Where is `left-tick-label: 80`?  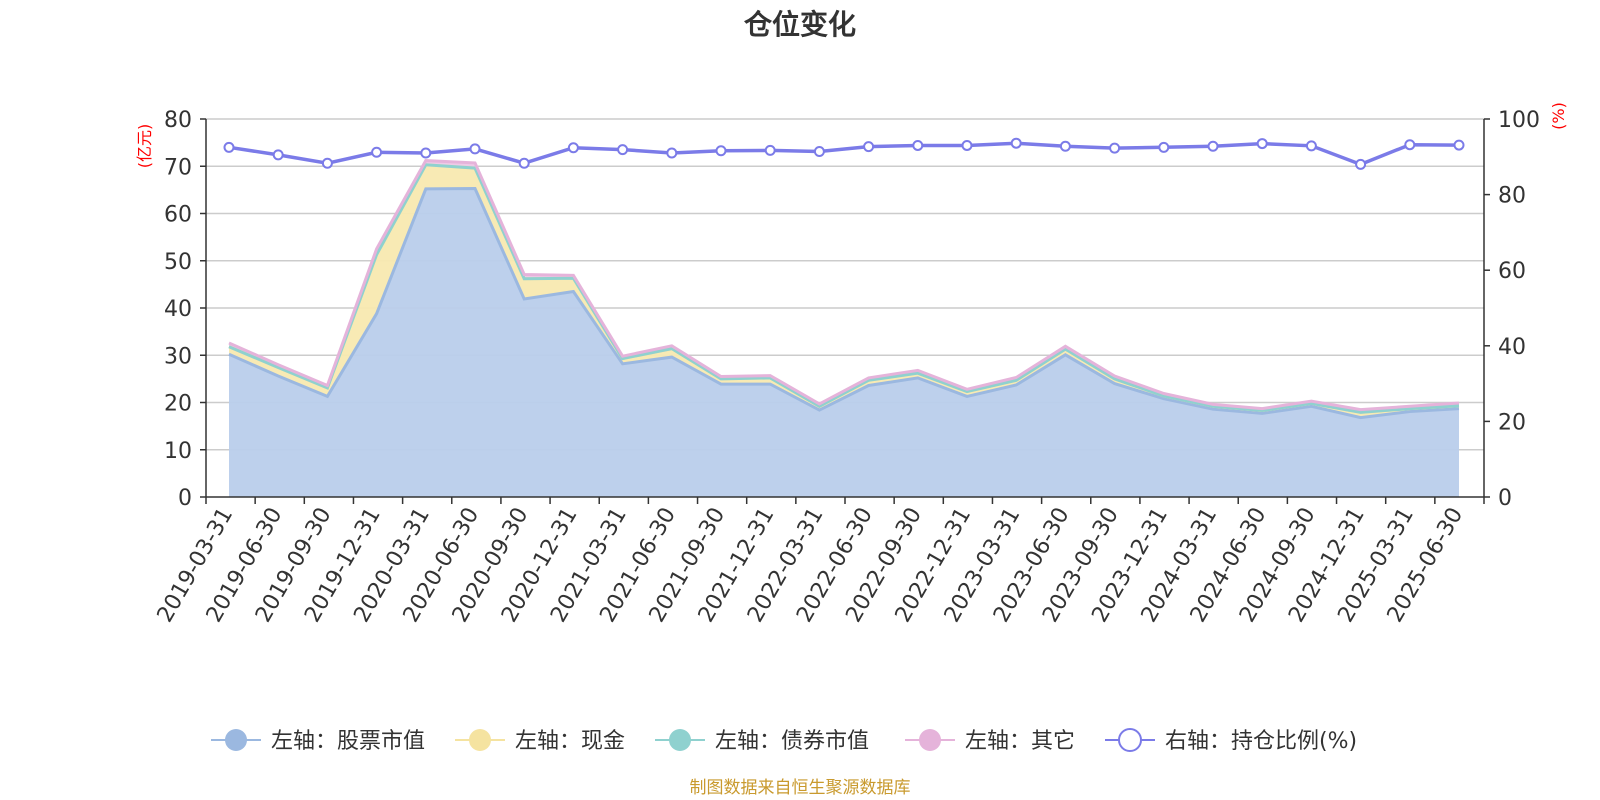
left-tick-label: 80 is located at coordinates (178, 120).